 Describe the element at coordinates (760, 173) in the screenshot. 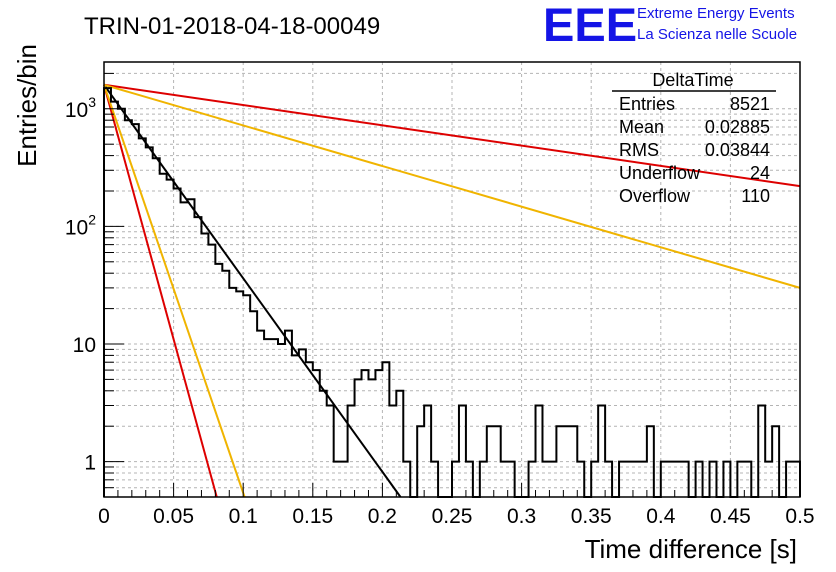

I see `stats-value: 24` at that location.